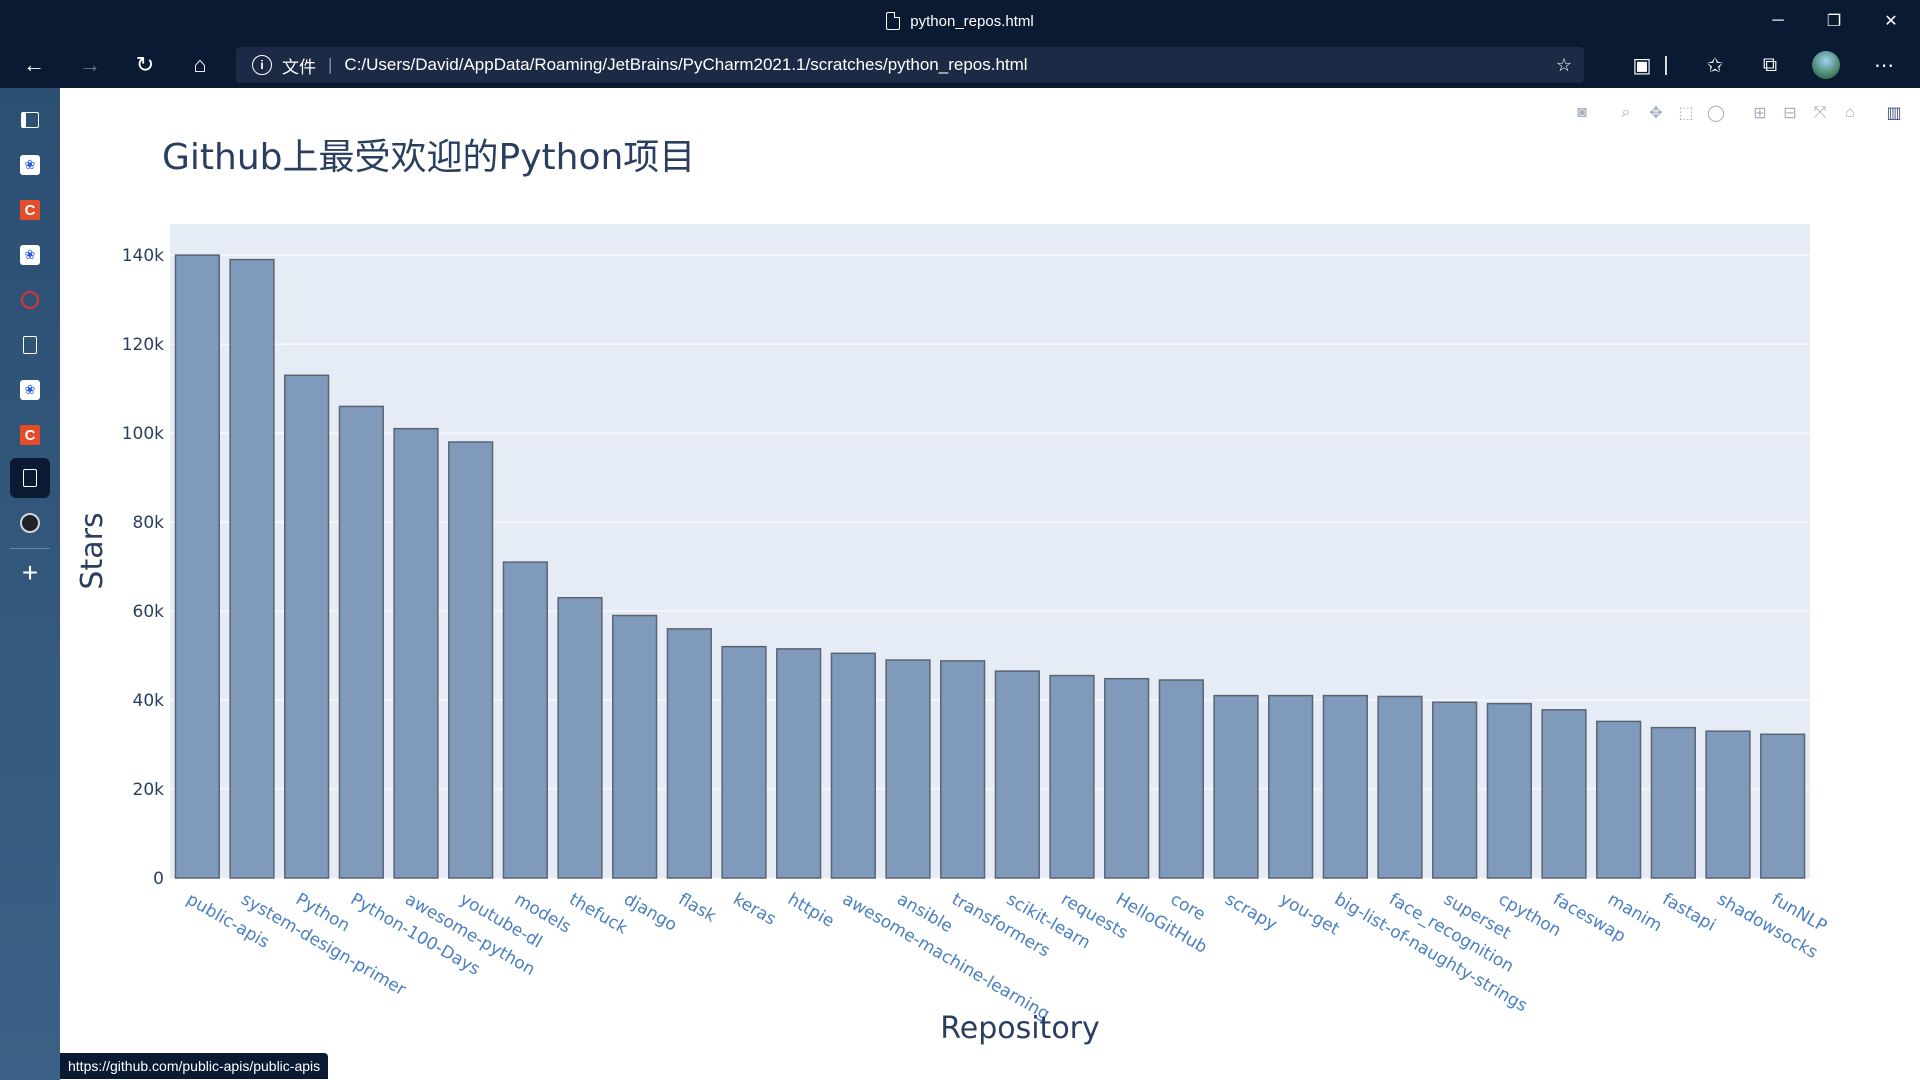 The image size is (1920, 1080). What do you see at coordinates (1760, 113) in the screenshot?
I see `zoom-in-icon: ⊞` at bounding box center [1760, 113].